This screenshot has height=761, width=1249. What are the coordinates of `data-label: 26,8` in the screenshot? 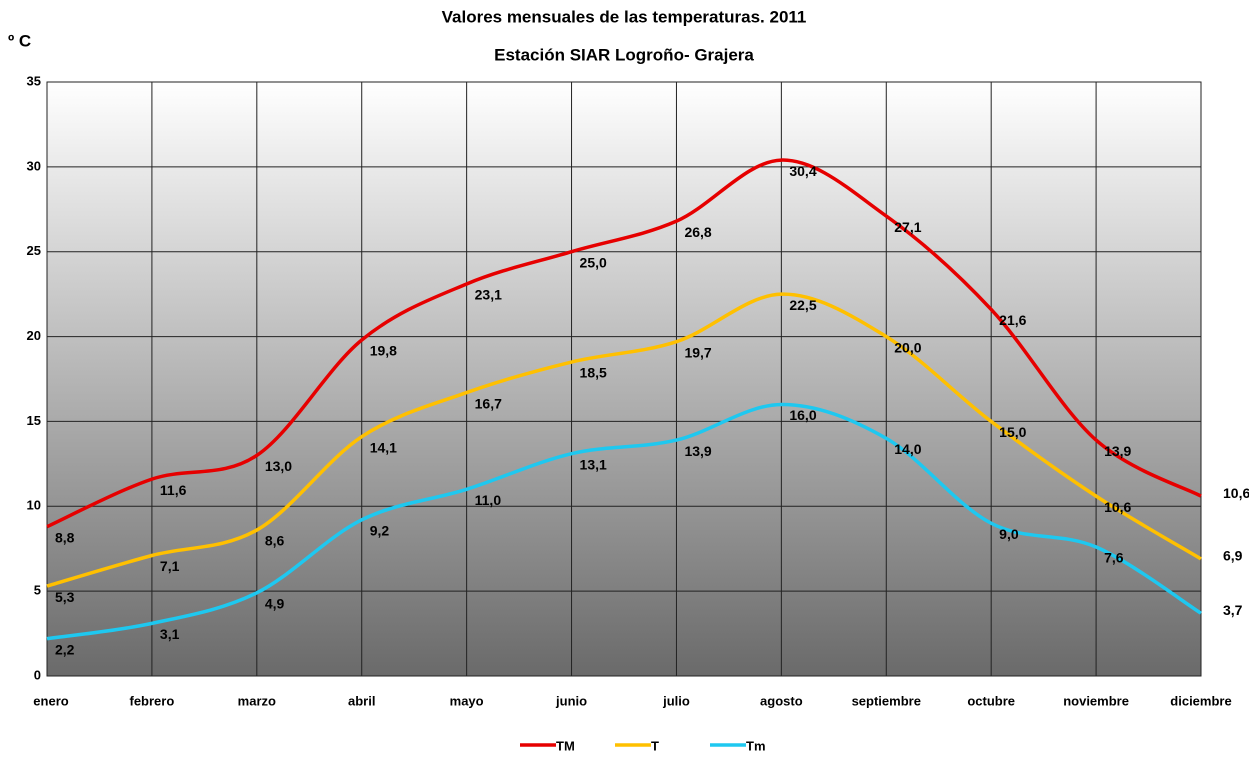 It's located at (697, 232).